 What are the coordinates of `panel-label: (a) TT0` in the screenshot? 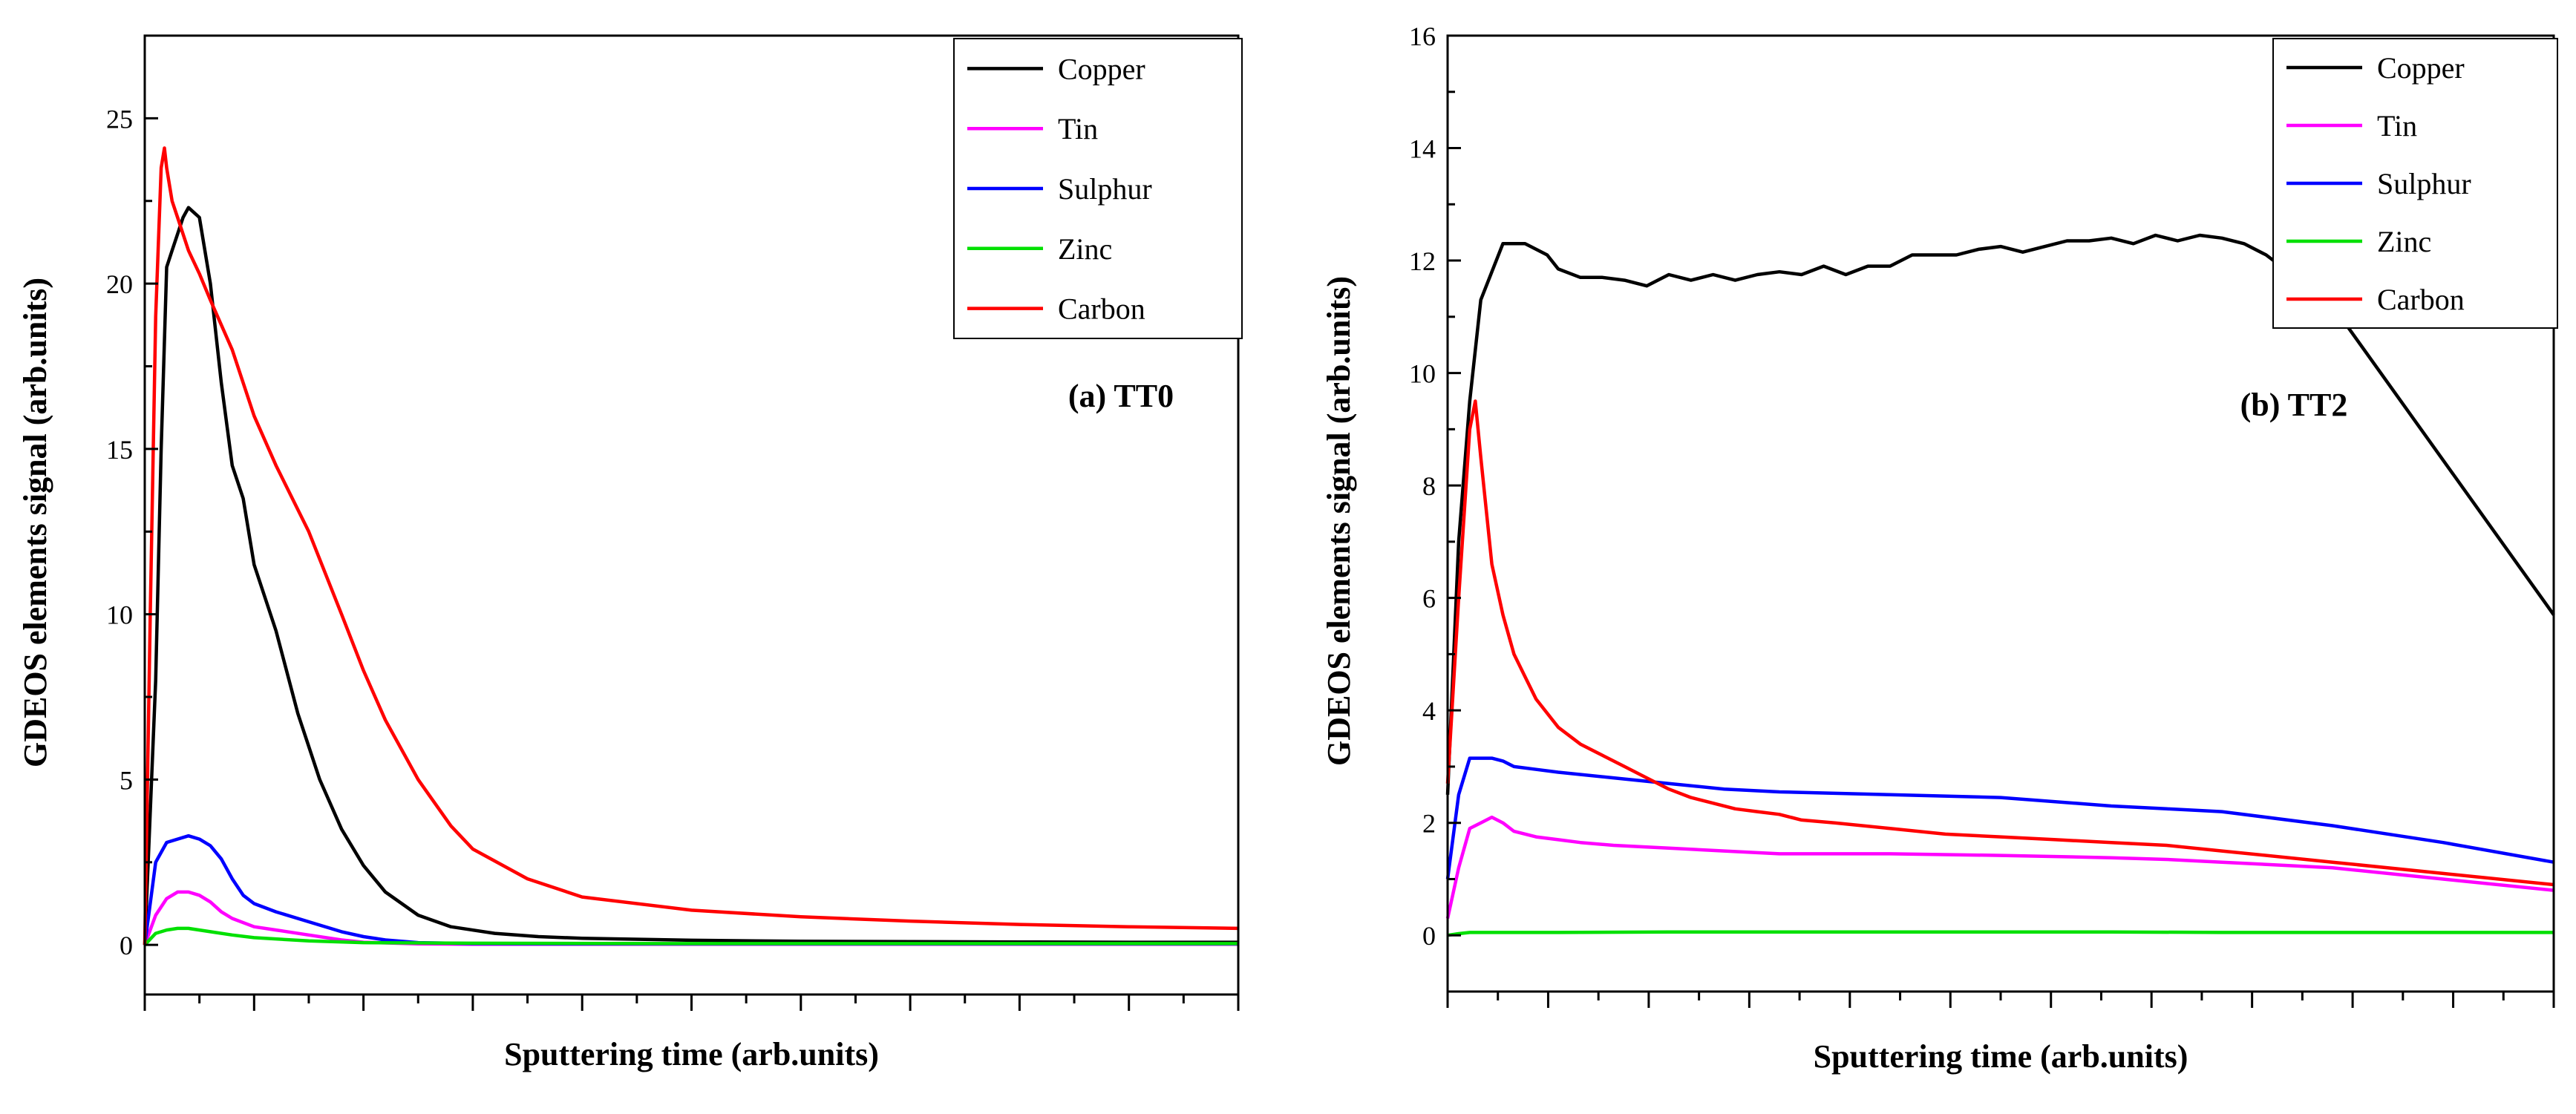 It's located at (1121, 396).